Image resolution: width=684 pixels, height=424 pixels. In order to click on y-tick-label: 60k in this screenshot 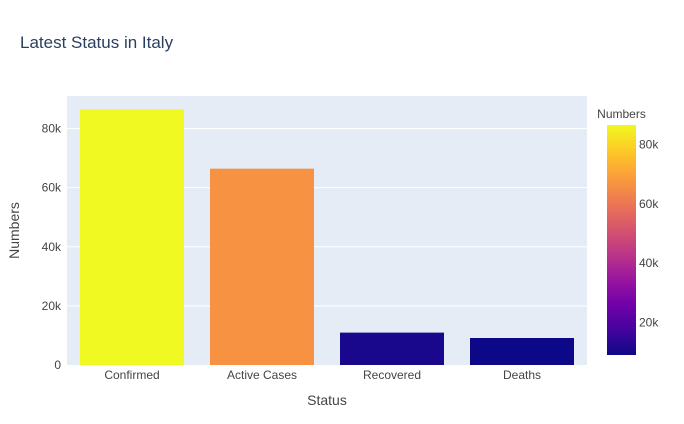, I will do `click(52, 188)`.